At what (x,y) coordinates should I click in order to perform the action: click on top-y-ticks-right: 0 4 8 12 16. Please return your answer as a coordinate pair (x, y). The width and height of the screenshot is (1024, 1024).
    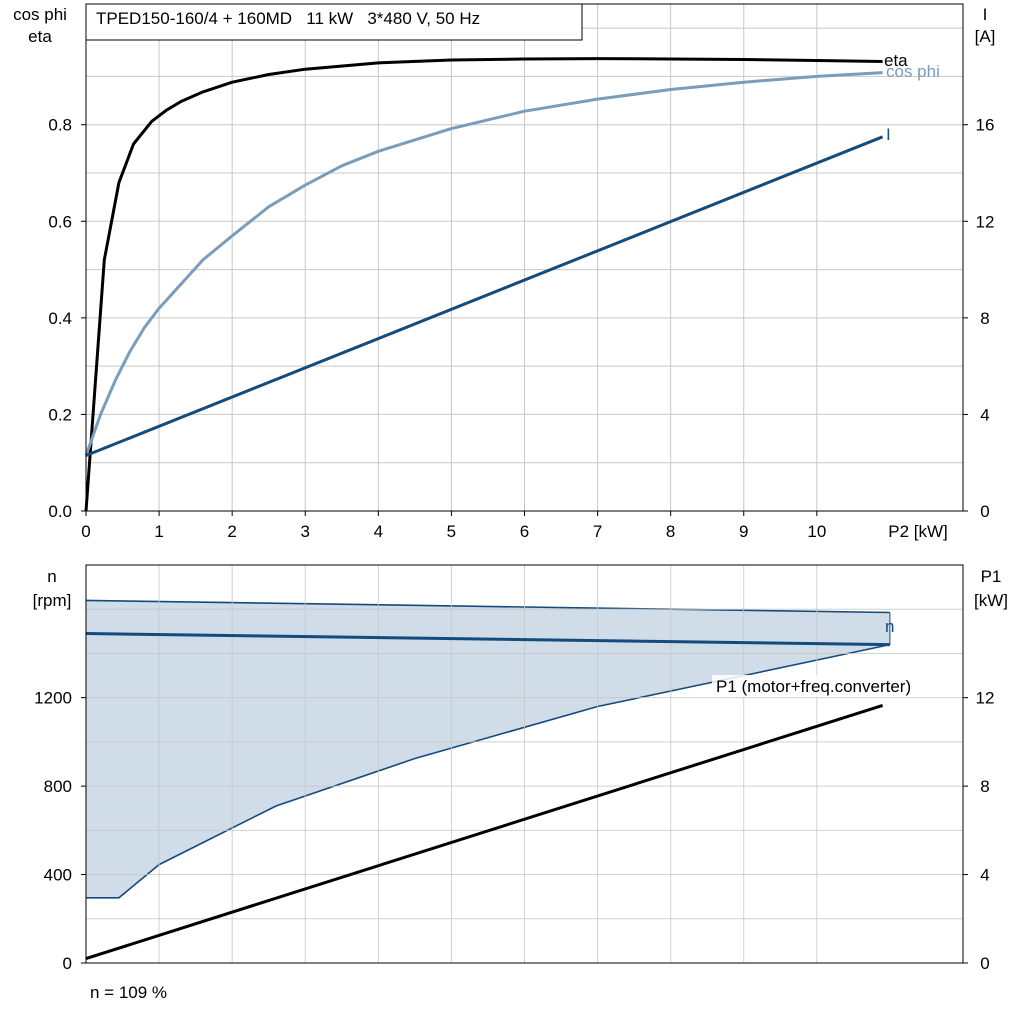
    Looking at the image, I should click on (978, 318).